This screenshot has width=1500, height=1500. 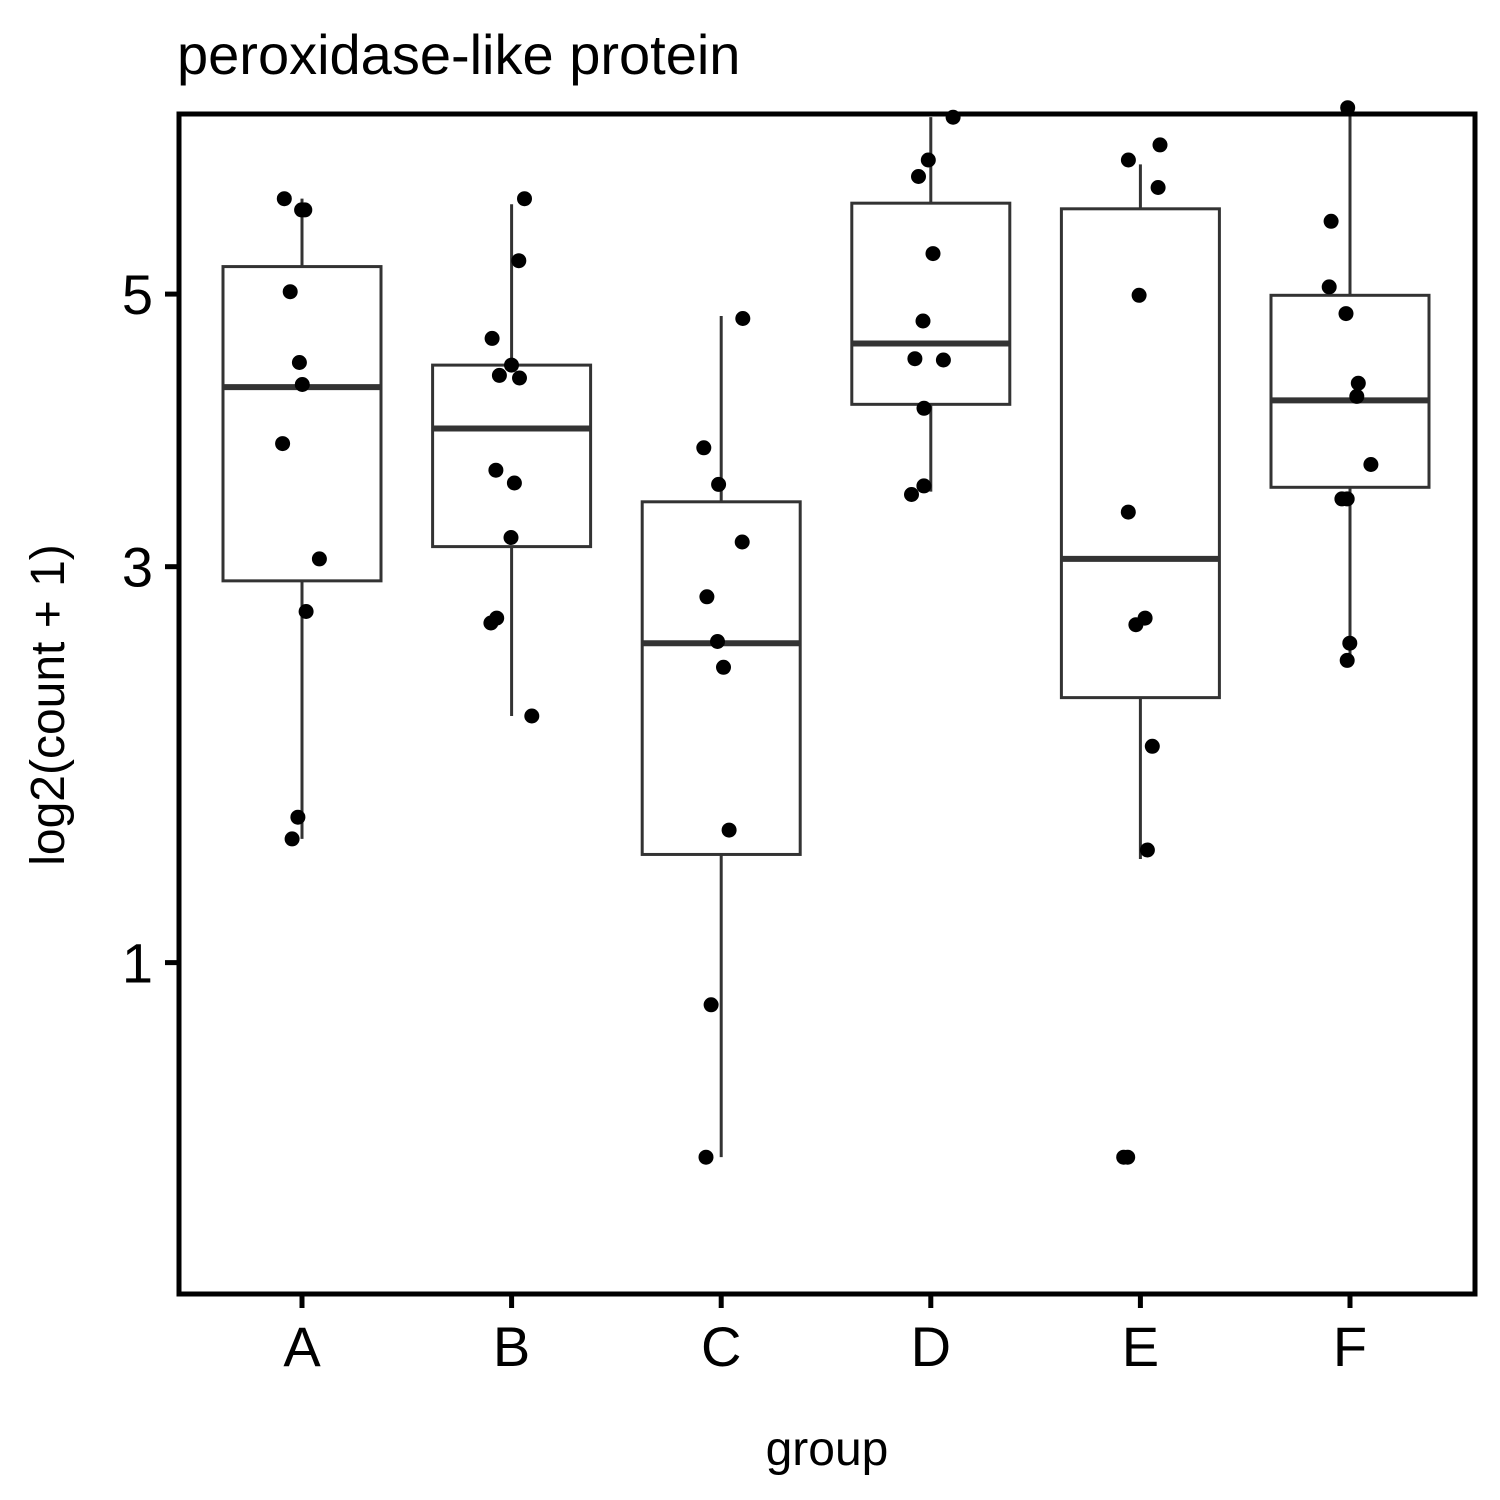 I want to click on y-tick-label-3: 3, so click(x=137, y=567).